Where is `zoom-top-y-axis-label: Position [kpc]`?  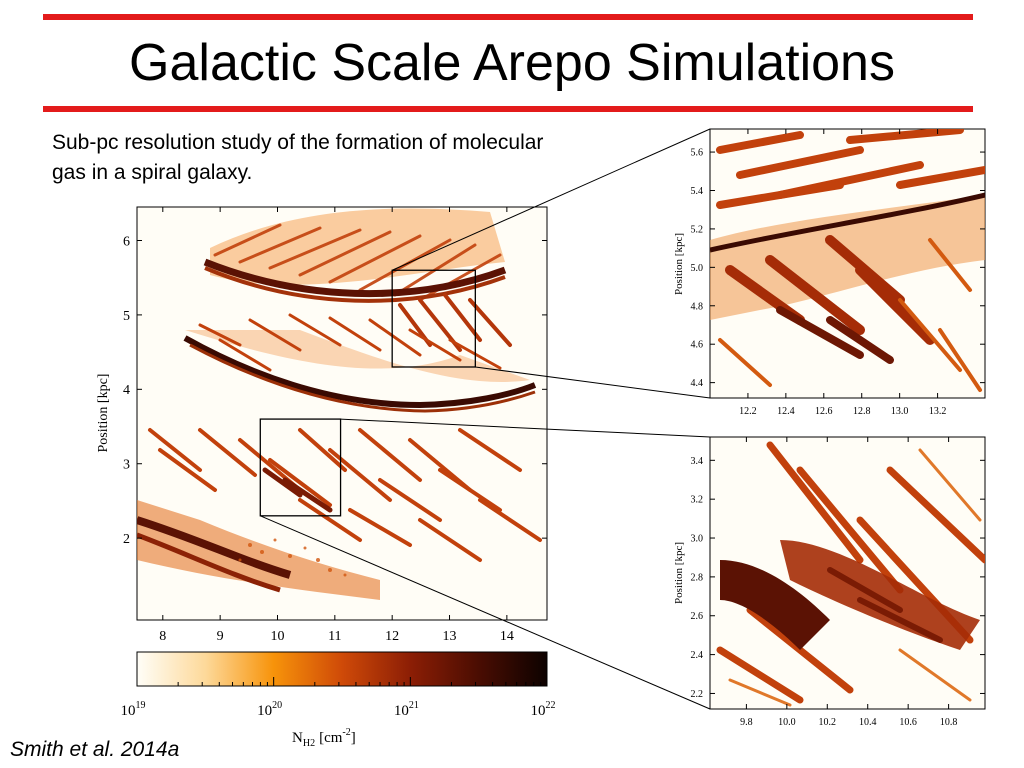 zoom-top-y-axis-label: Position [kpc] is located at coordinates (679, 264).